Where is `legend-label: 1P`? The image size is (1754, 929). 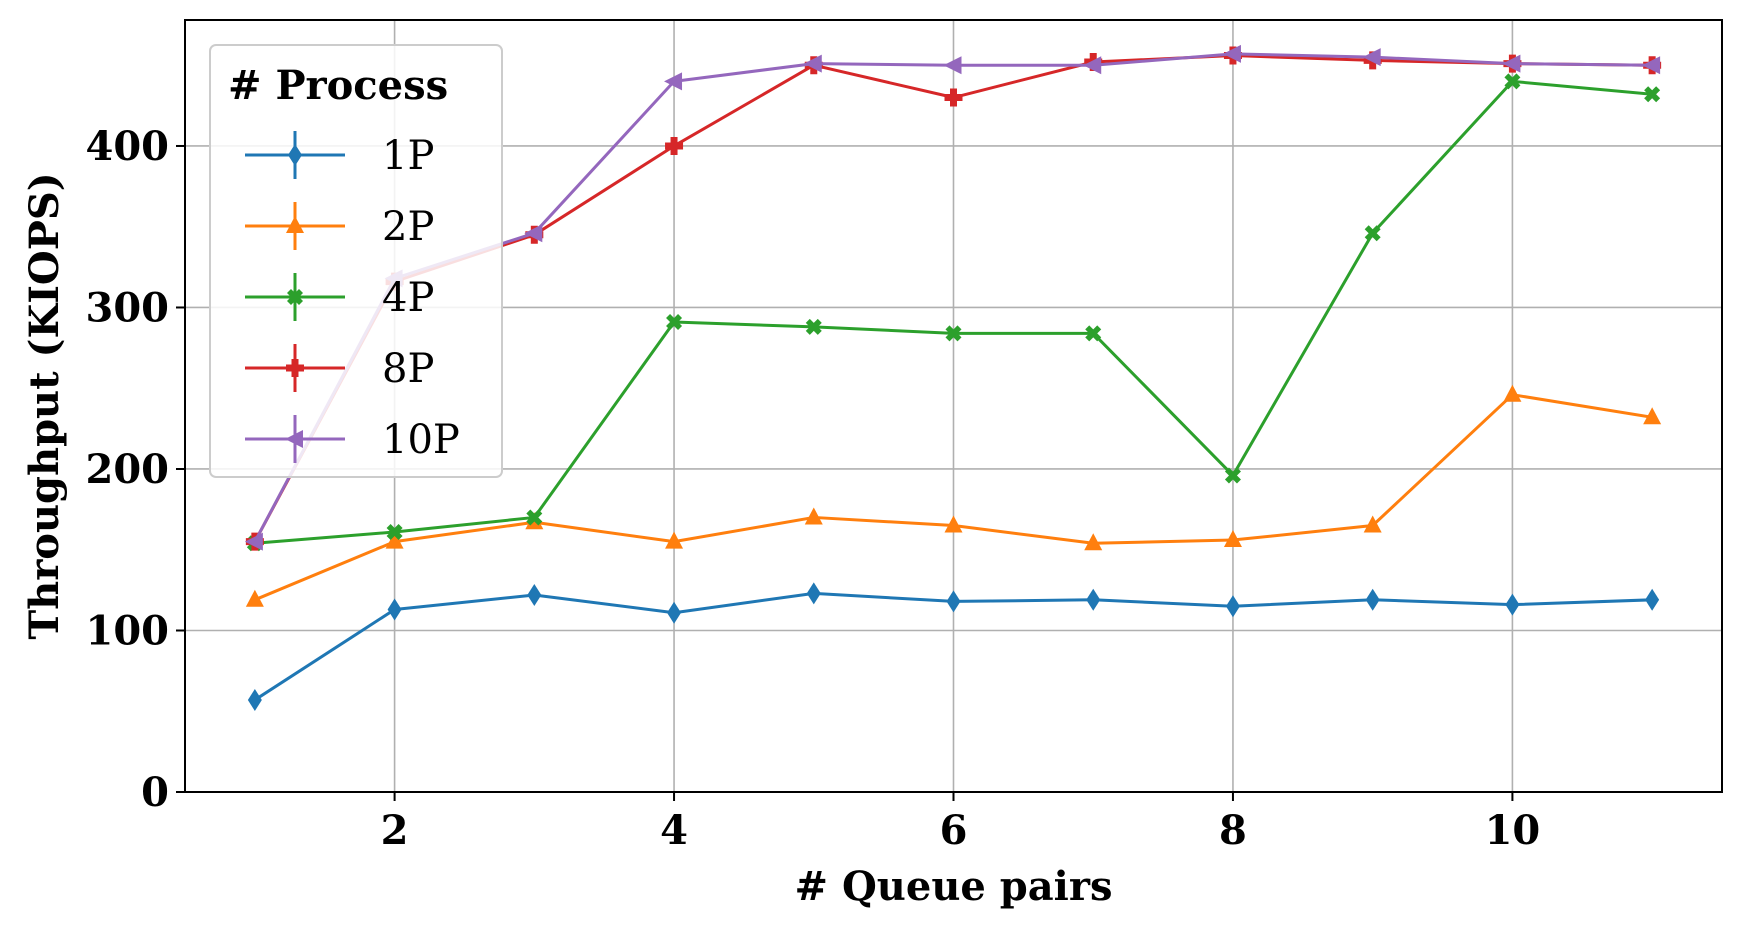 legend-label: 1P is located at coordinates (408, 156).